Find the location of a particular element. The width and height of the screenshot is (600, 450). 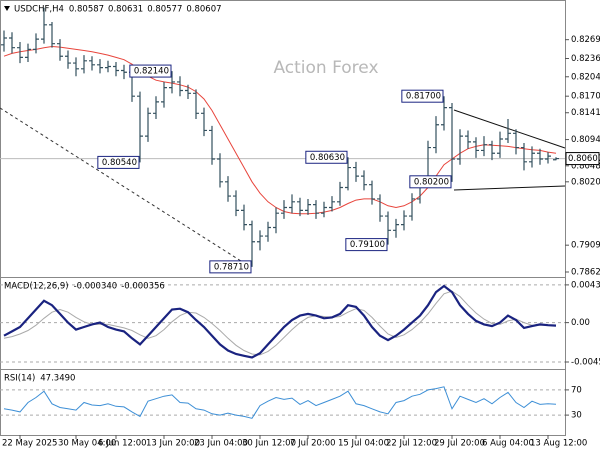

price-annotation: 0.81700 is located at coordinates (422, 96).